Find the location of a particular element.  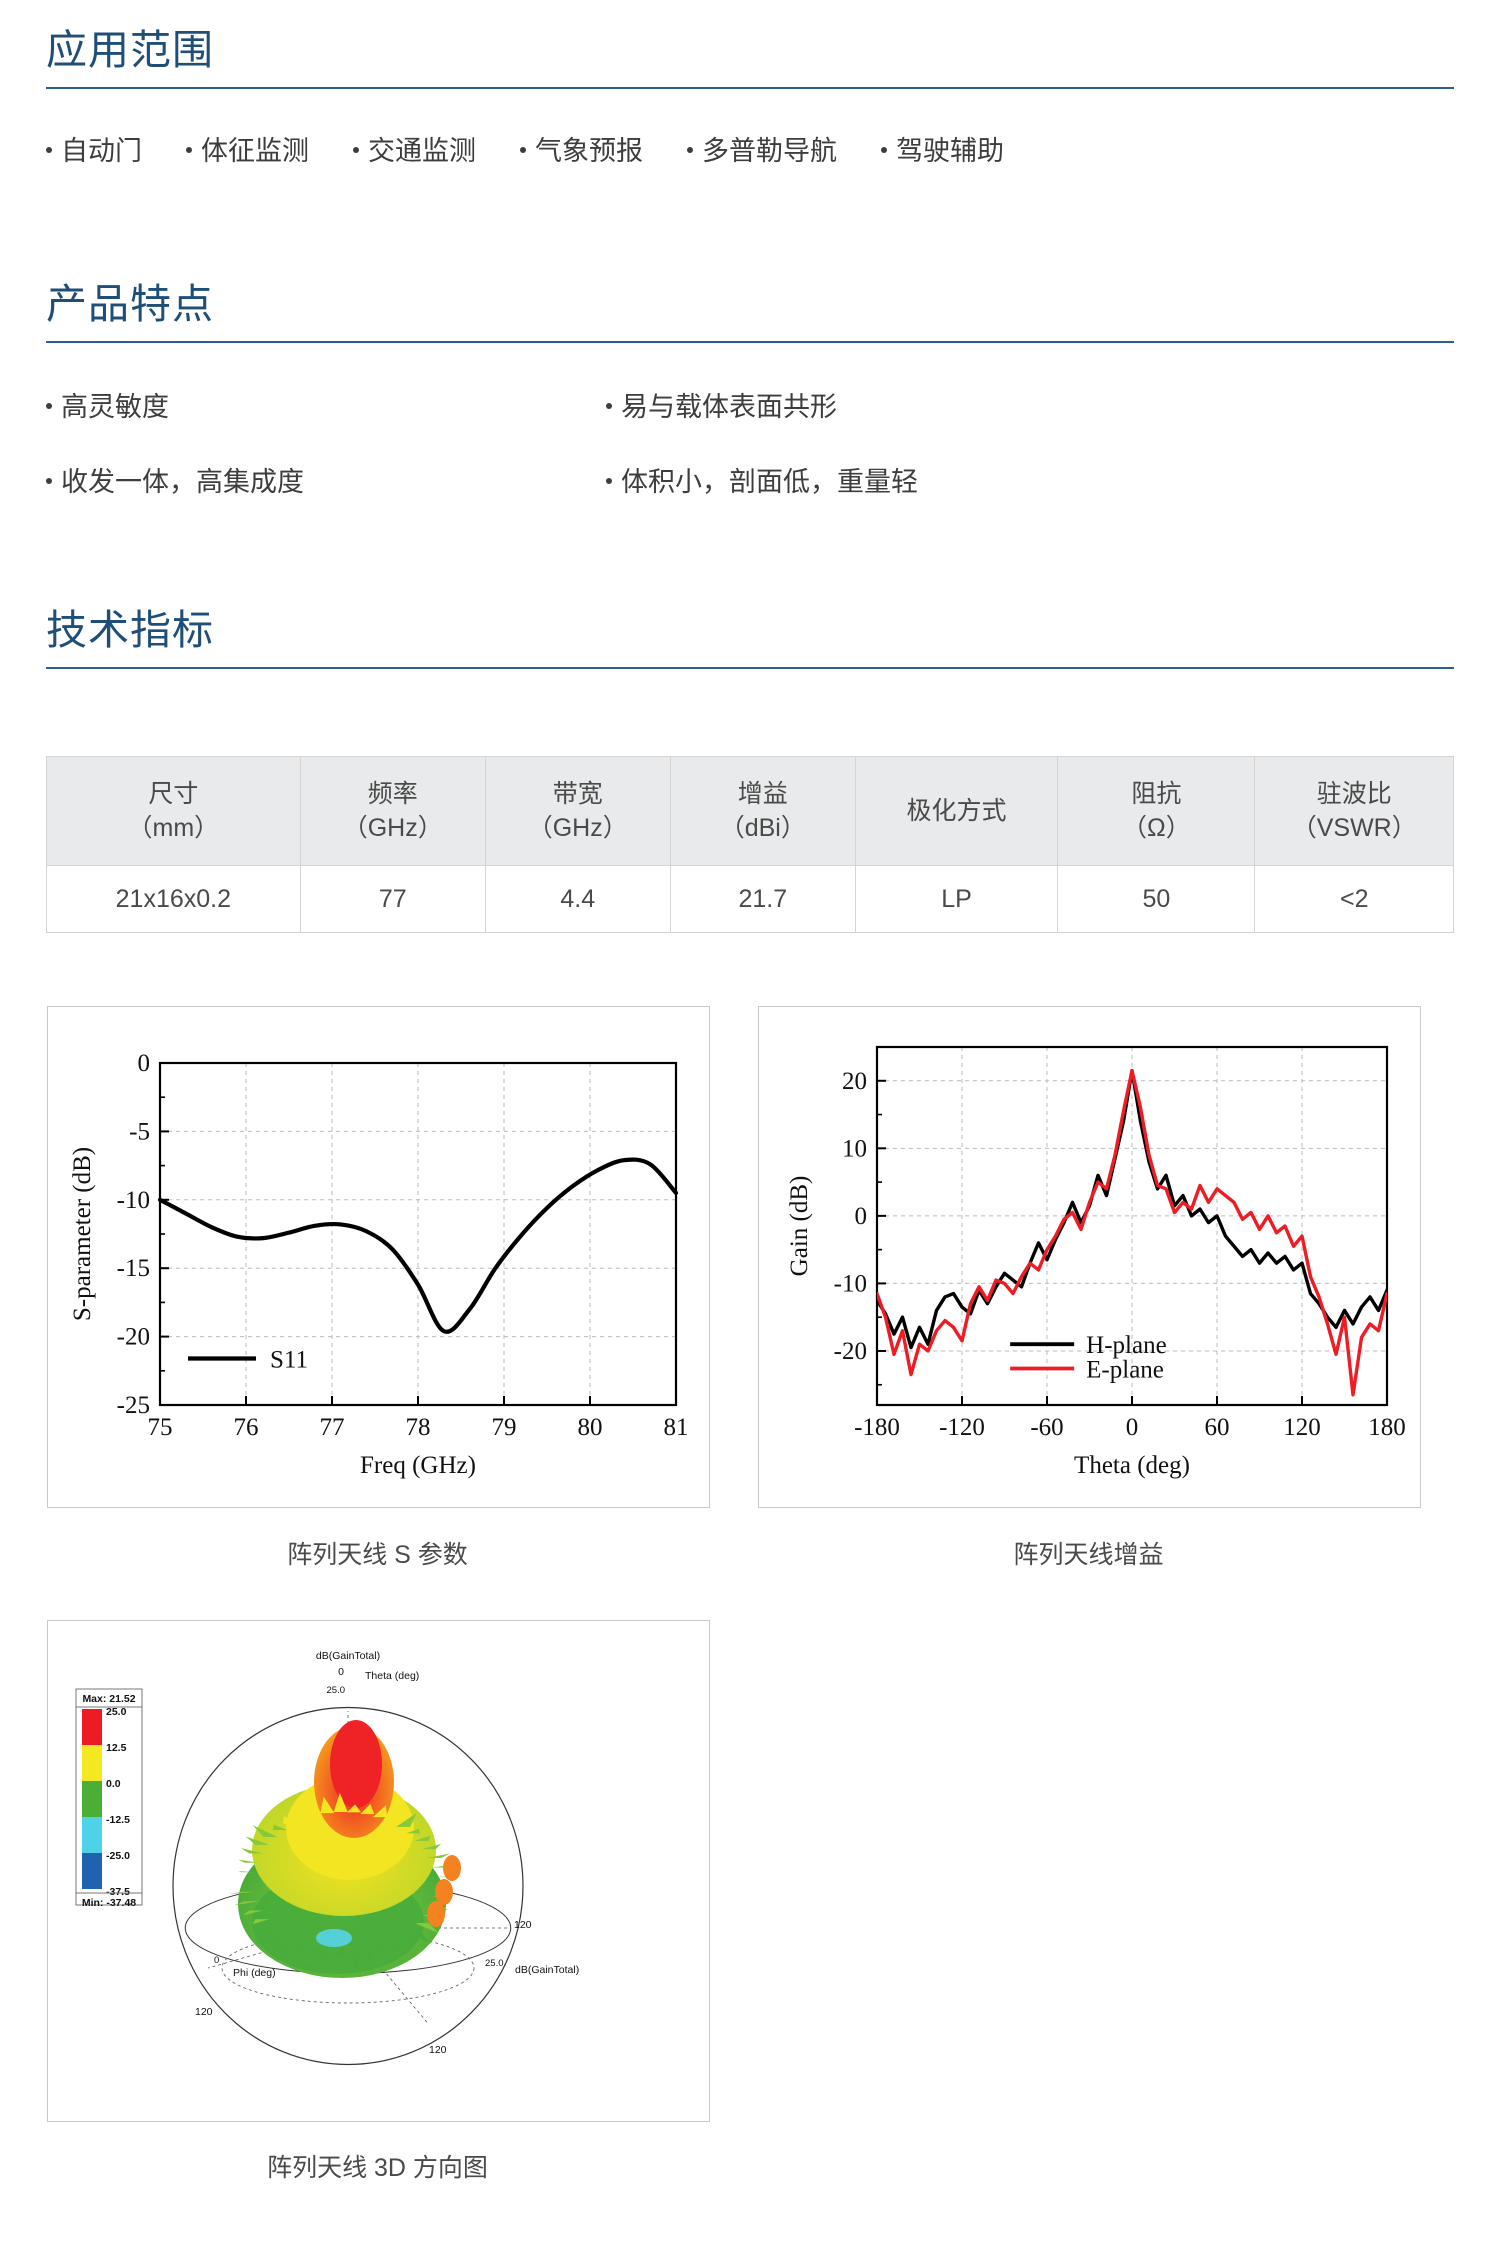

features-col: 体积小，剖面低，重量轻 is located at coordinates (886, 479).